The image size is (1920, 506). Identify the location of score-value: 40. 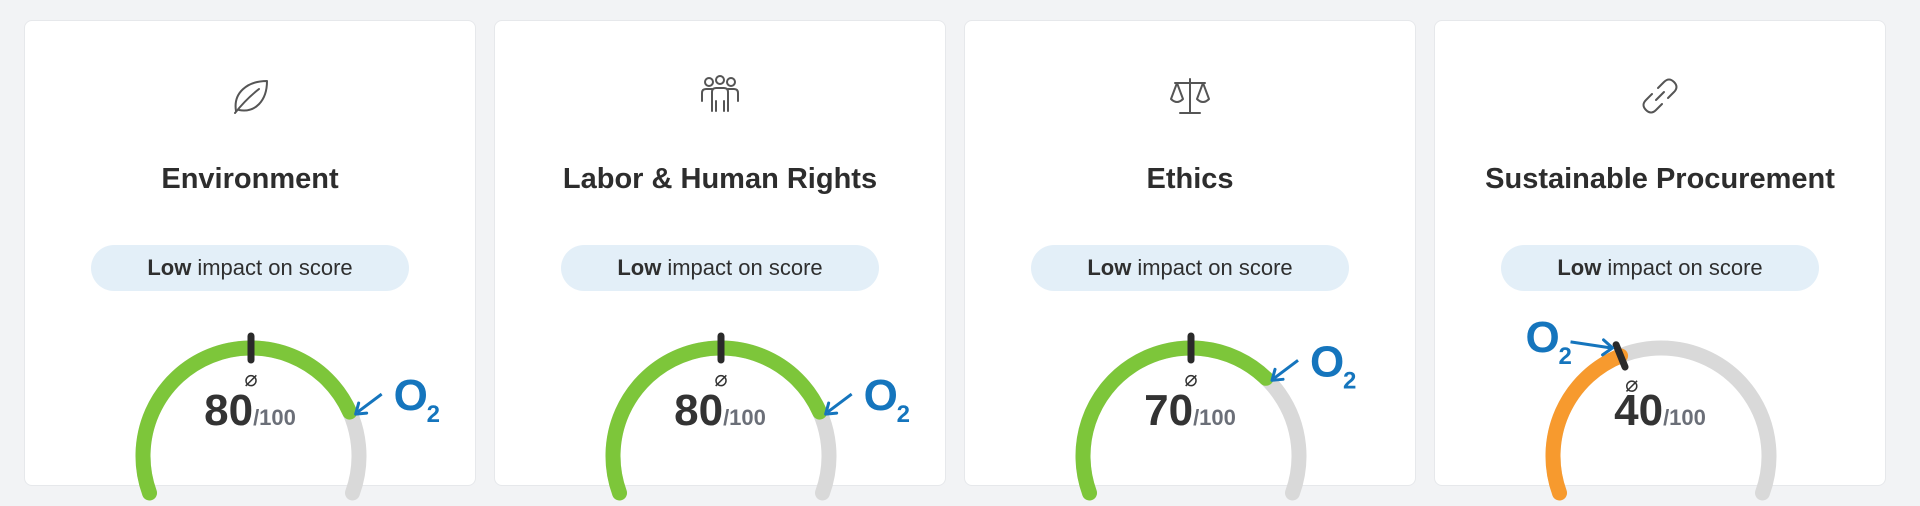
(1639, 410).